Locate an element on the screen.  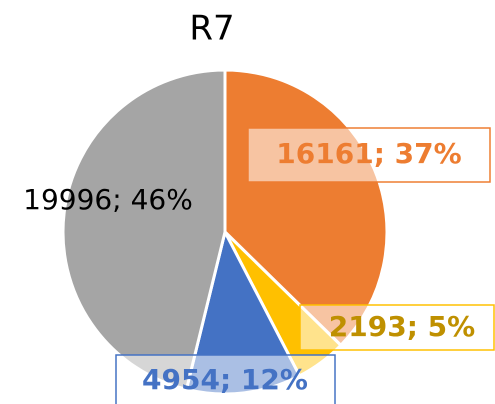
data-label: 16161; 37% is located at coordinates (368, 153).